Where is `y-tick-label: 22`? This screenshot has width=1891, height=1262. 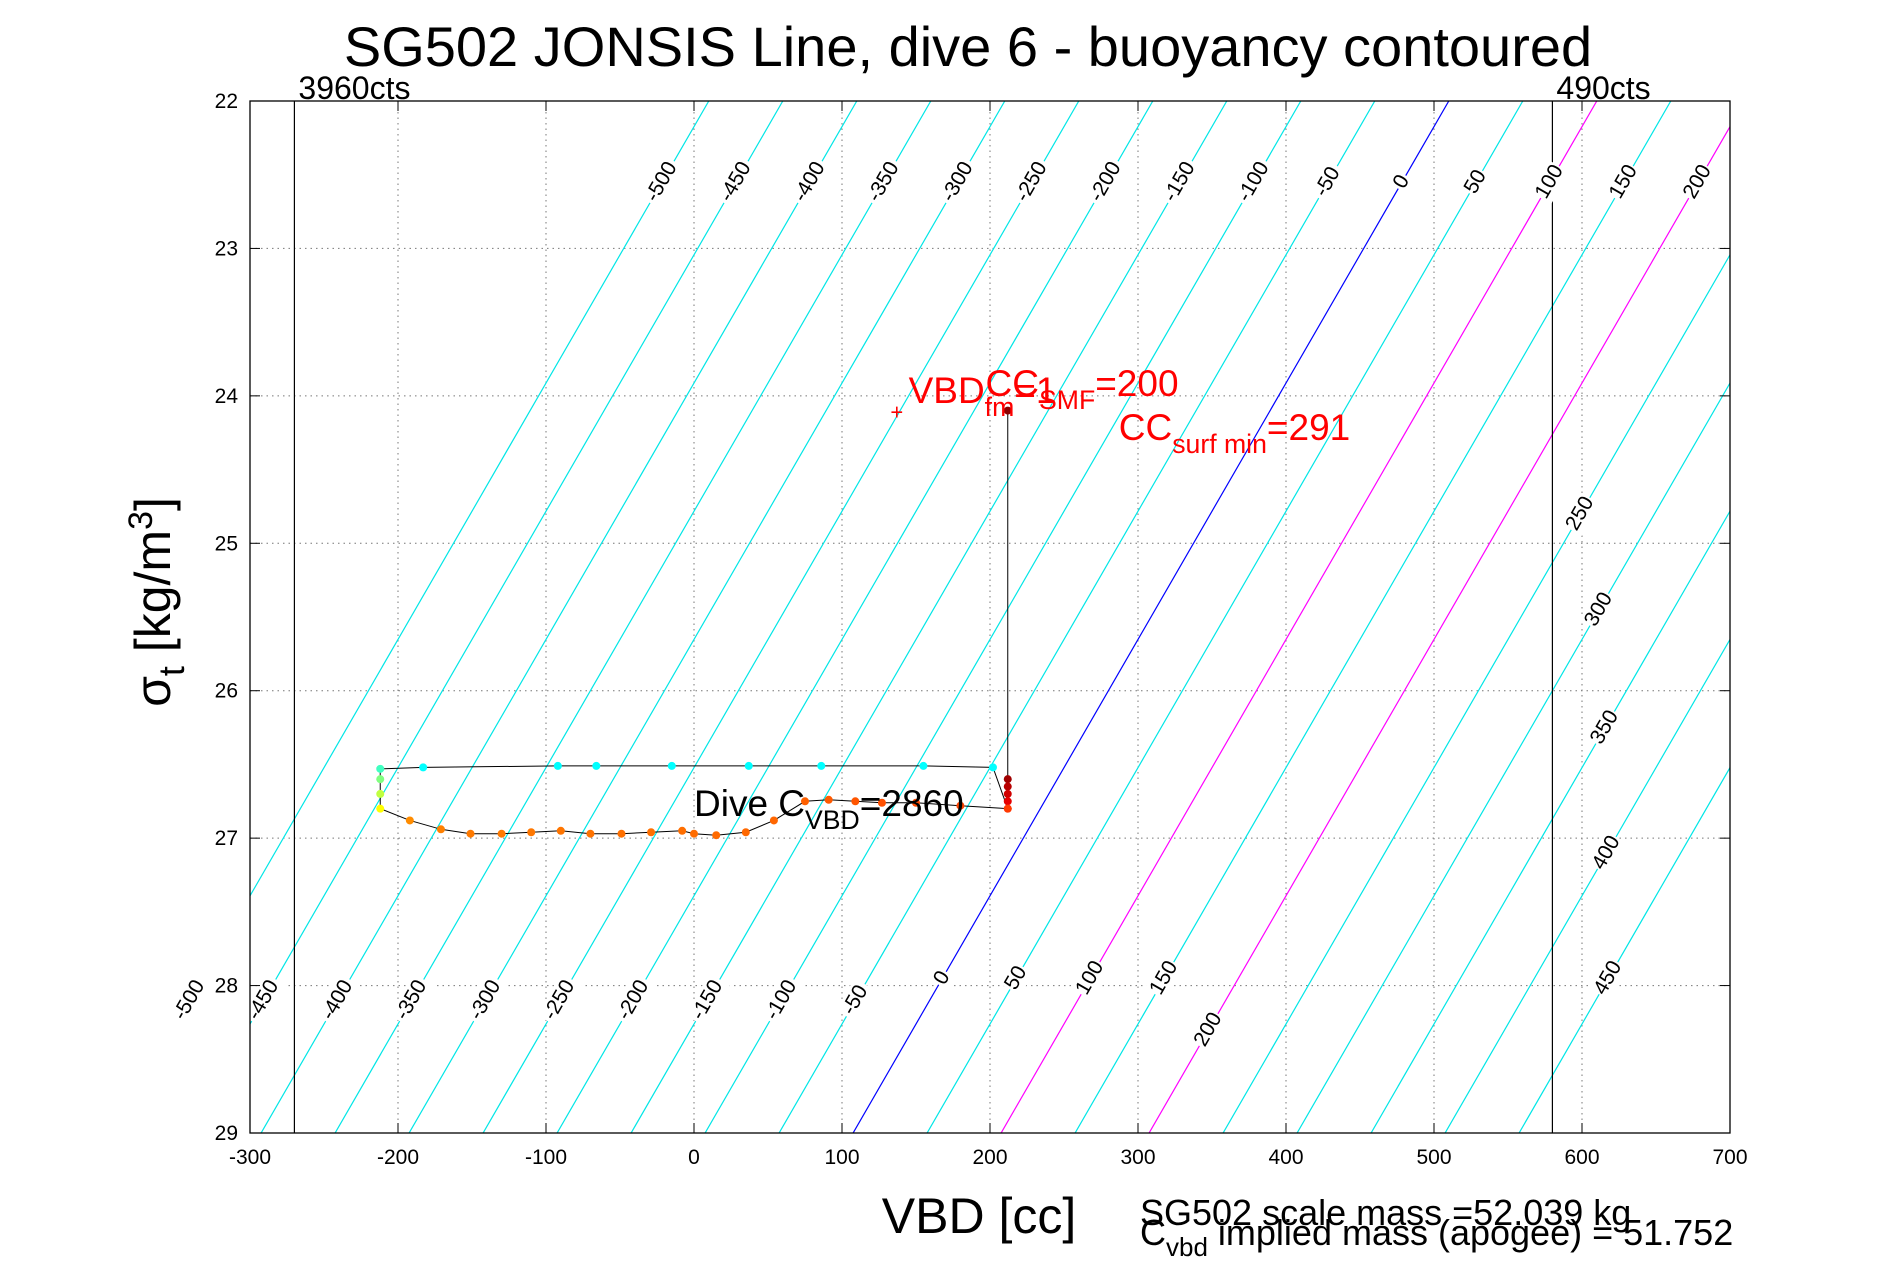
y-tick-label: 22 is located at coordinates (226, 101).